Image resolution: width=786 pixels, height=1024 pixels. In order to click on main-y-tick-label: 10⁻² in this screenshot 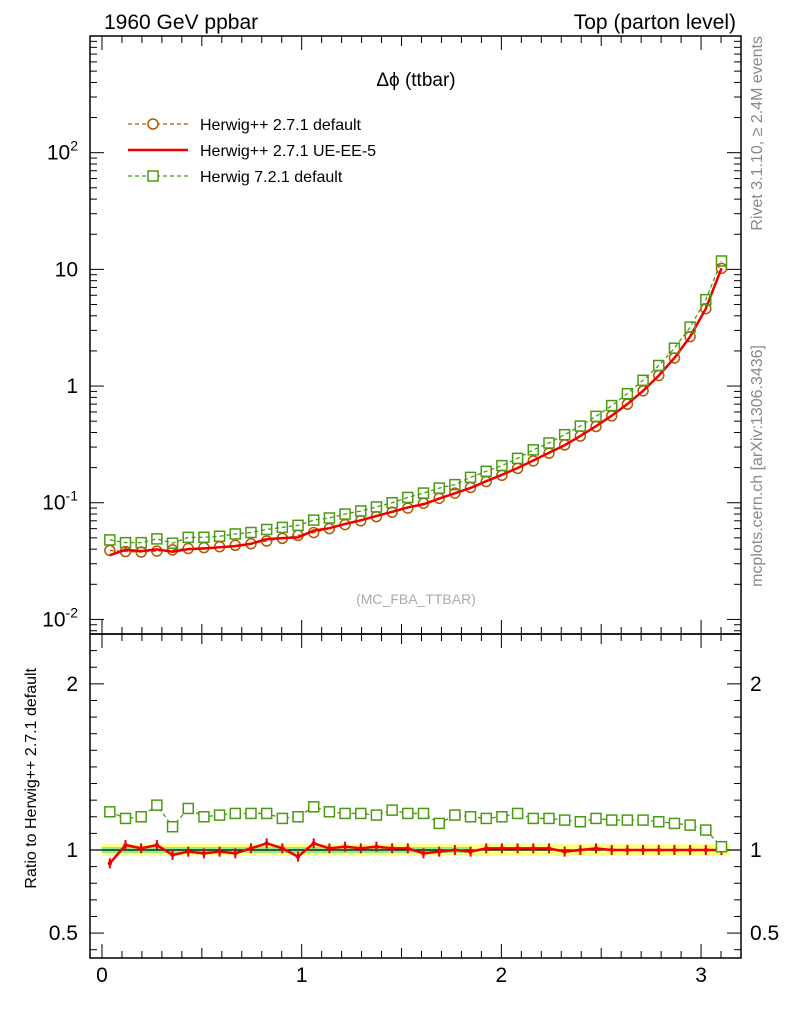, I will do `click(60, 617)`.